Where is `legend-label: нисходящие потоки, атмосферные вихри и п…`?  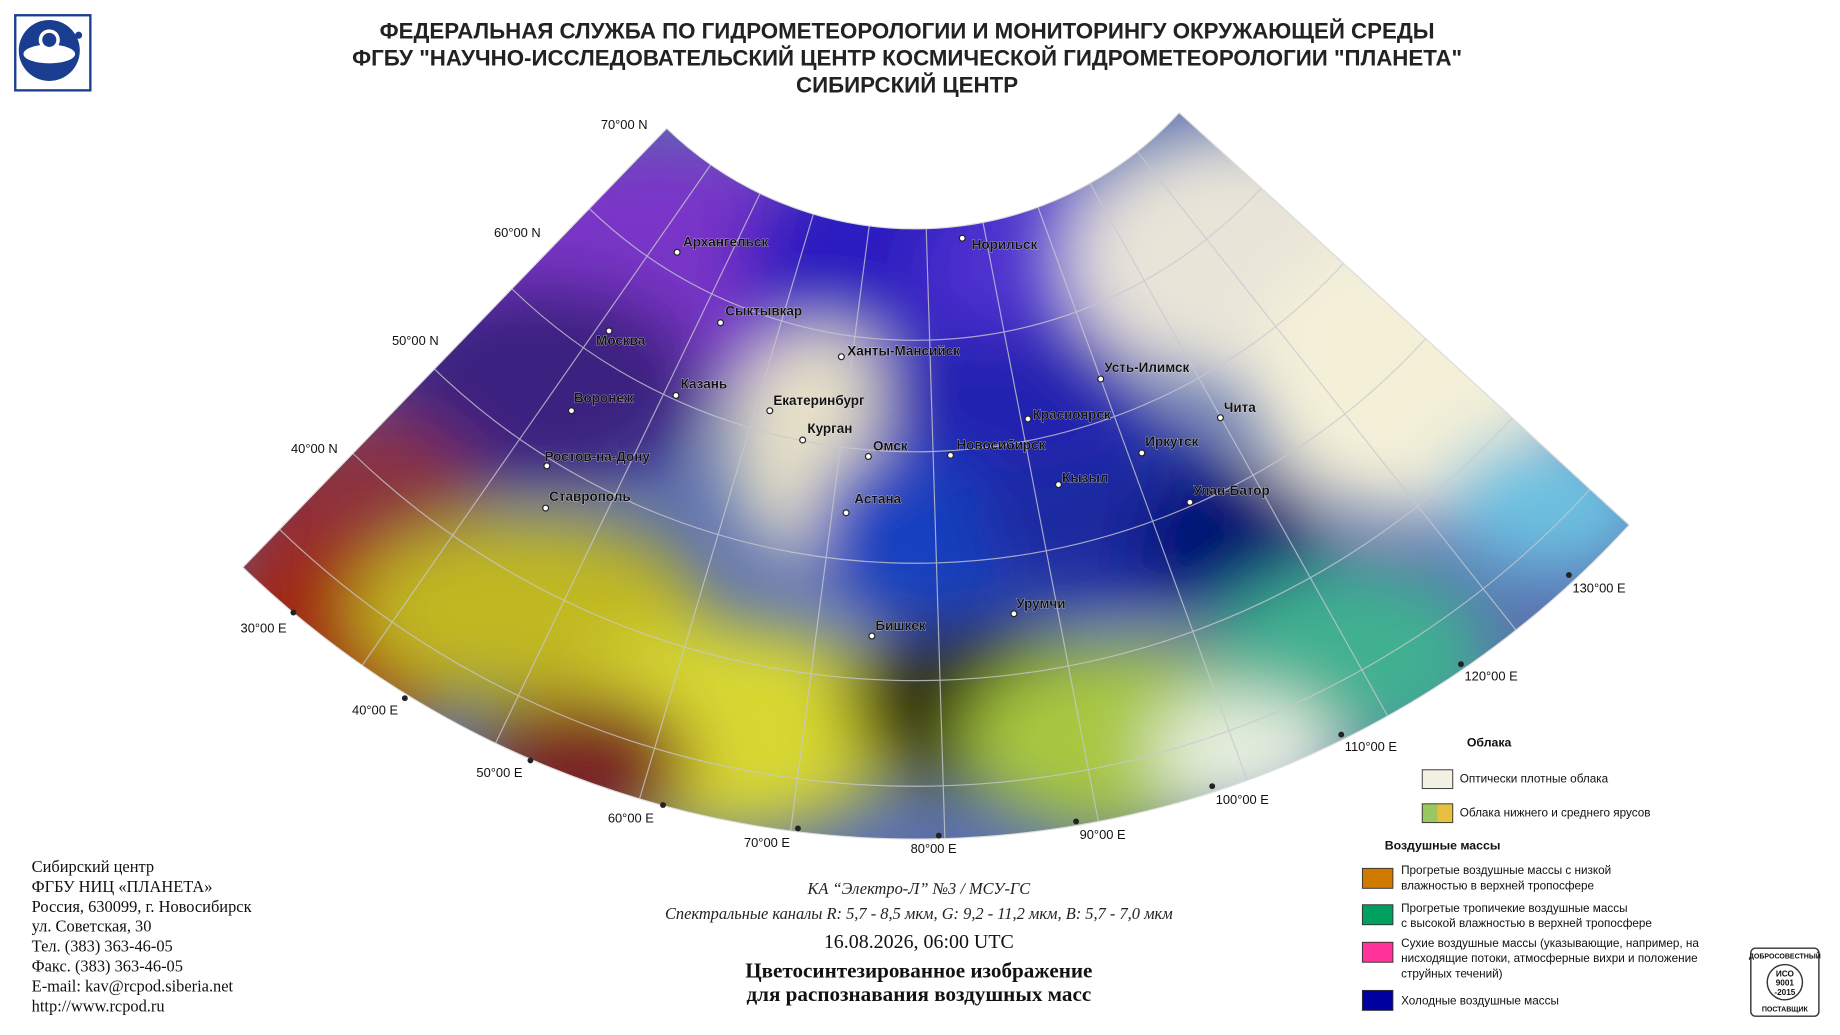
legend-label: нисходящие потоки, атмосферные вихри и п… is located at coordinates (1549, 958).